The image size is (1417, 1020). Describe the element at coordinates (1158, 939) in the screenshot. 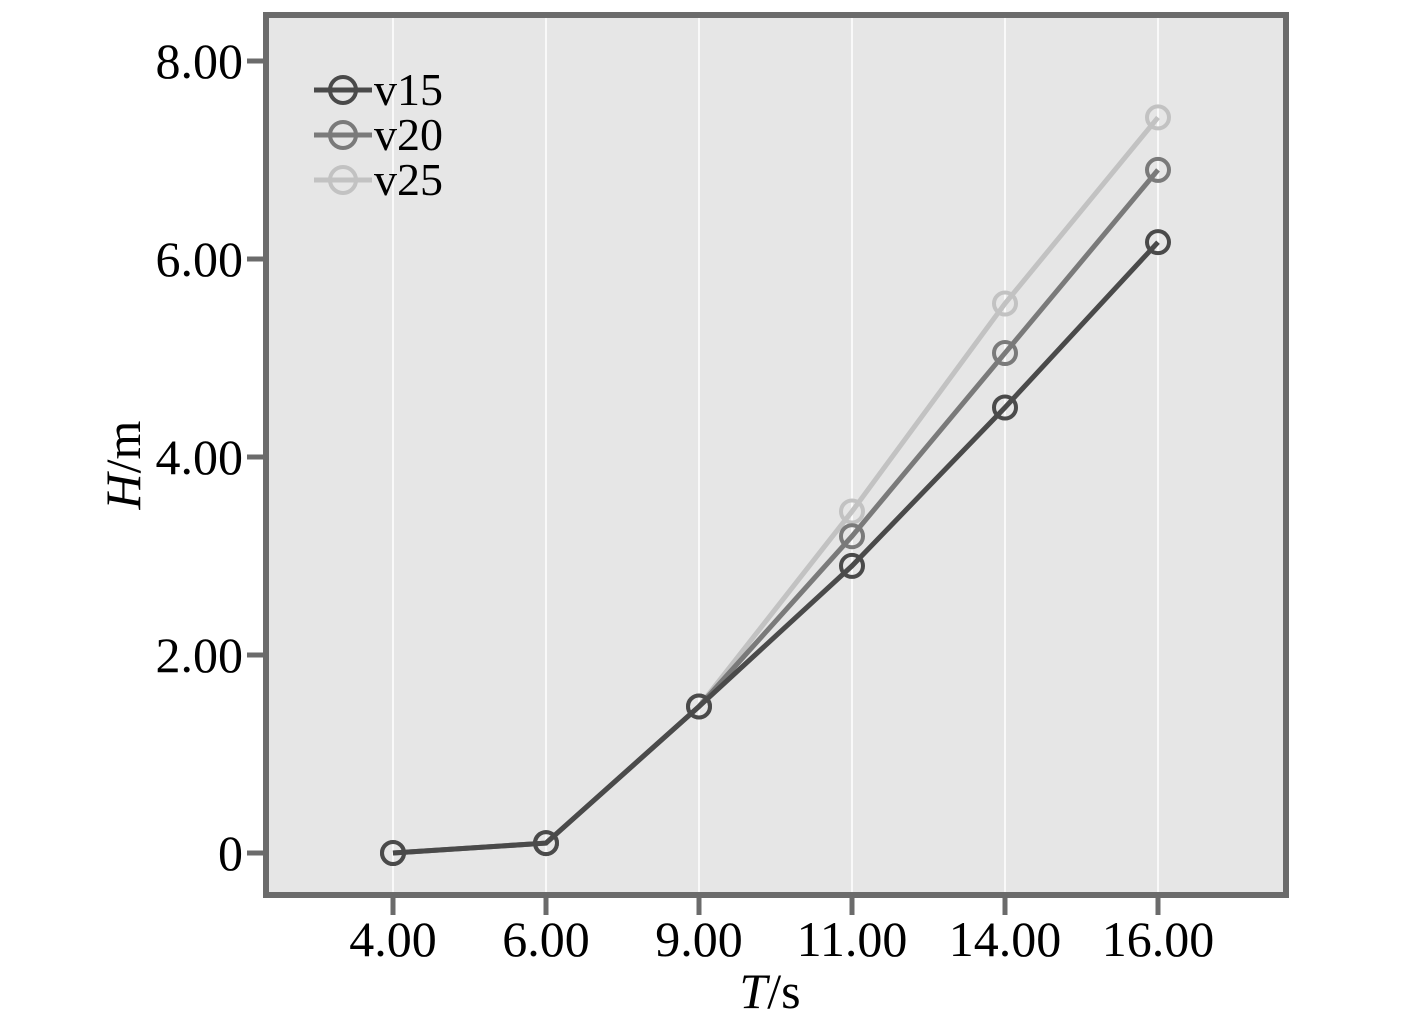

I see `x-tick-label: 16.00` at that location.